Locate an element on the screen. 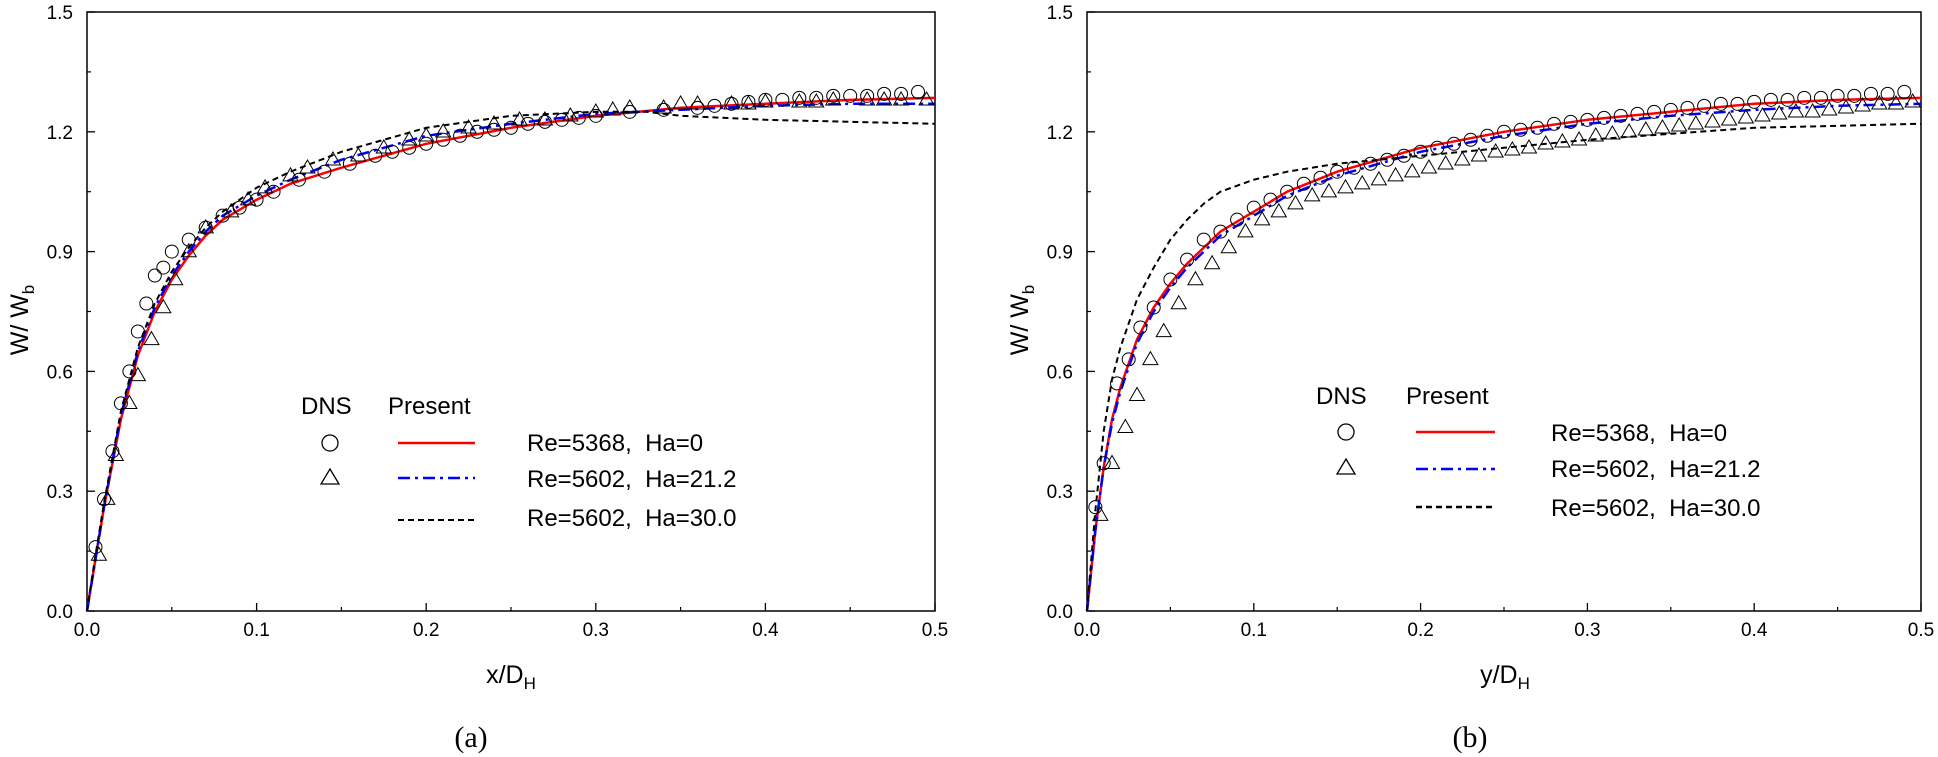 Image resolution: width=1938 pixels, height=757 pixels. y-tick-label-b-0: 0.0 is located at coordinates (1060, 612).